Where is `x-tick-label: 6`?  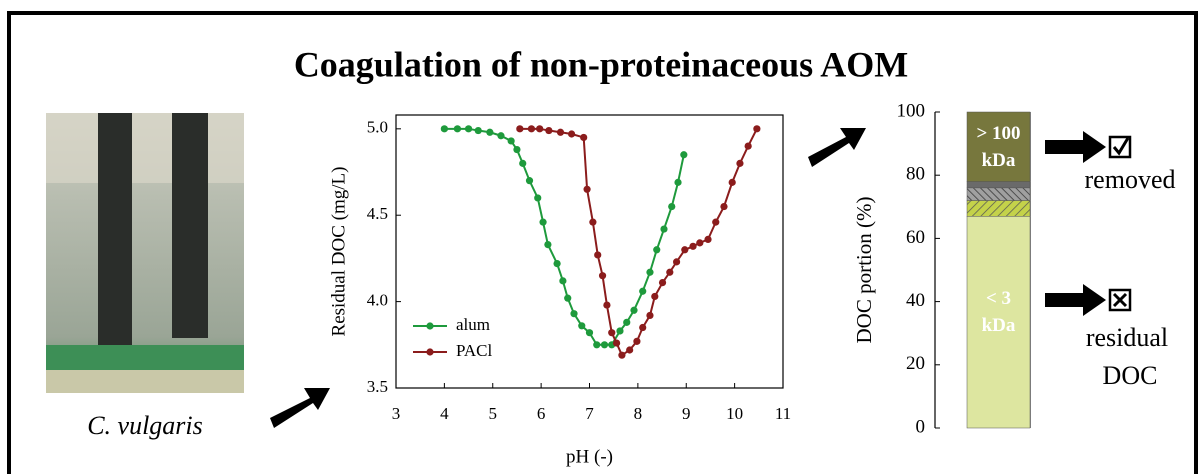
x-tick-label: 6 is located at coordinates (541, 413).